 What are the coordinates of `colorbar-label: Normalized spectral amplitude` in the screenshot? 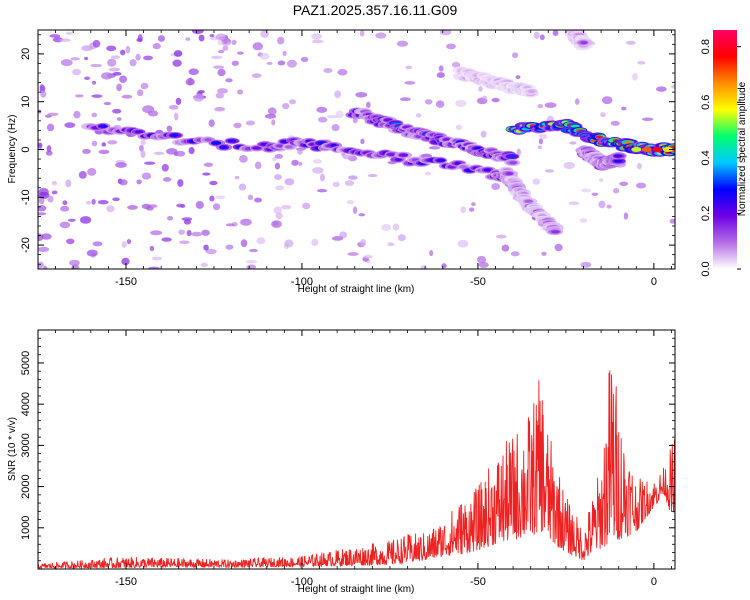 It's located at (742, 148).